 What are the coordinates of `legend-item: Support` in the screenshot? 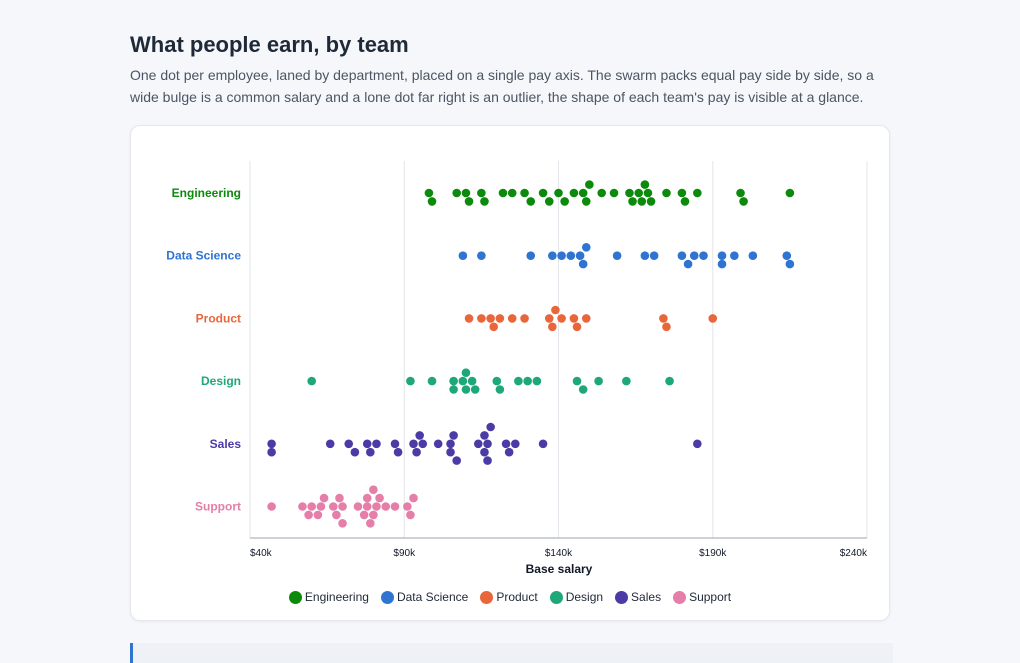 It's located at (702, 597).